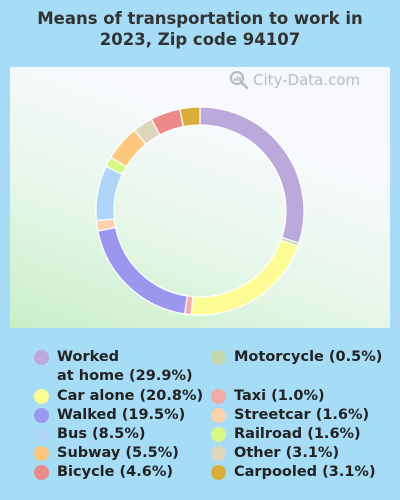 This screenshot has width=400, height=500. I want to click on legend-item-bus: Bus (8.5%), so click(90, 434).